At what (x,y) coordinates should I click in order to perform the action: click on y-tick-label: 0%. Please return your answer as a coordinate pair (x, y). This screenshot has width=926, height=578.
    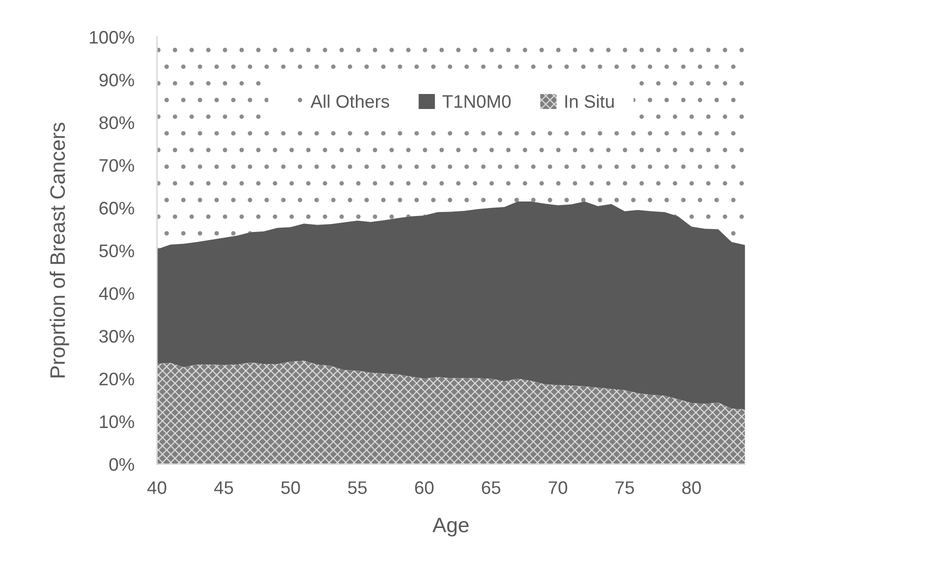
    Looking at the image, I should click on (121, 464).